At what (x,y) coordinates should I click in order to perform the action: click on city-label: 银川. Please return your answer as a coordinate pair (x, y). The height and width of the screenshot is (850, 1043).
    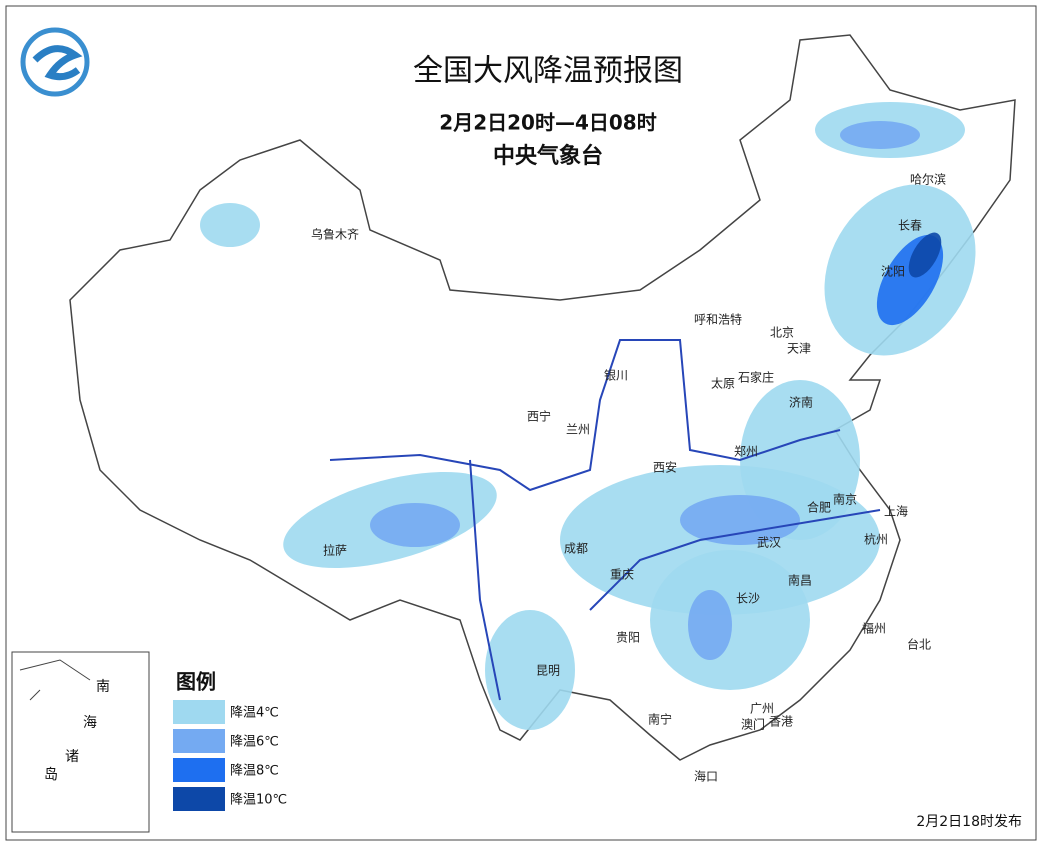
    Looking at the image, I should click on (616, 376).